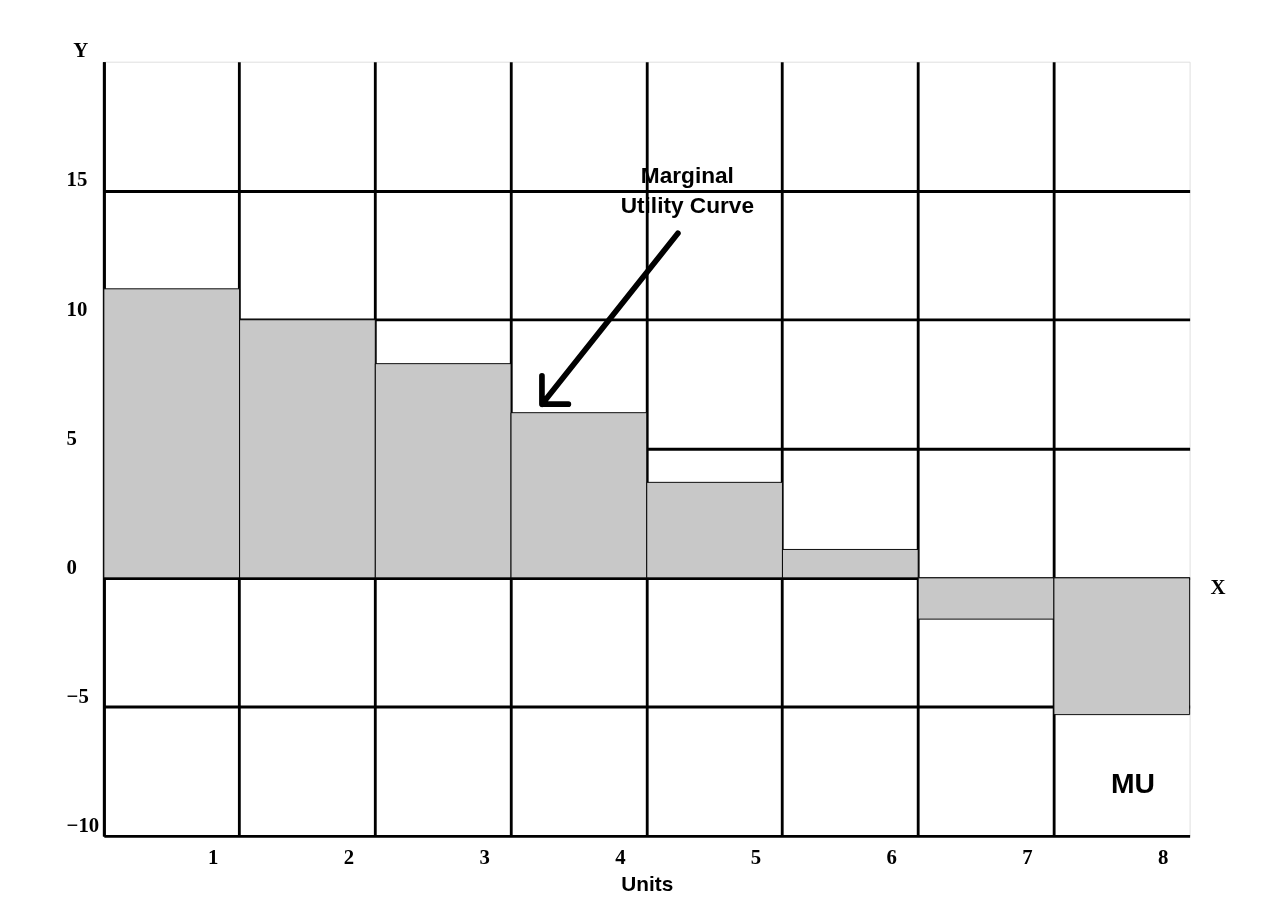 This screenshot has height=924, width=1268. What do you see at coordinates (83, 824) in the screenshot?
I see `y-tick-label: −10` at bounding box center [83, 824].